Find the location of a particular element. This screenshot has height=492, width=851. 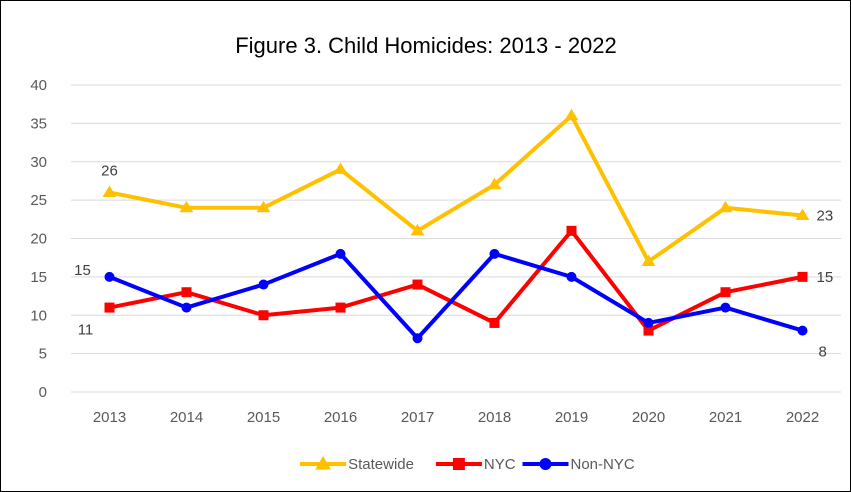

legend-label-non-nyc: Non-NYC is located at coordinates (603, 464).